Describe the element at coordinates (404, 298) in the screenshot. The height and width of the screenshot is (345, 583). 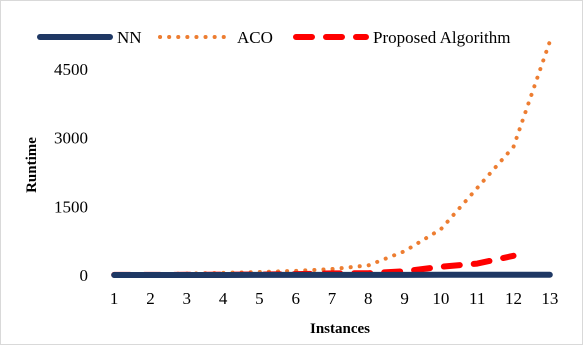
I see `x-tick-label: 9` at that location.